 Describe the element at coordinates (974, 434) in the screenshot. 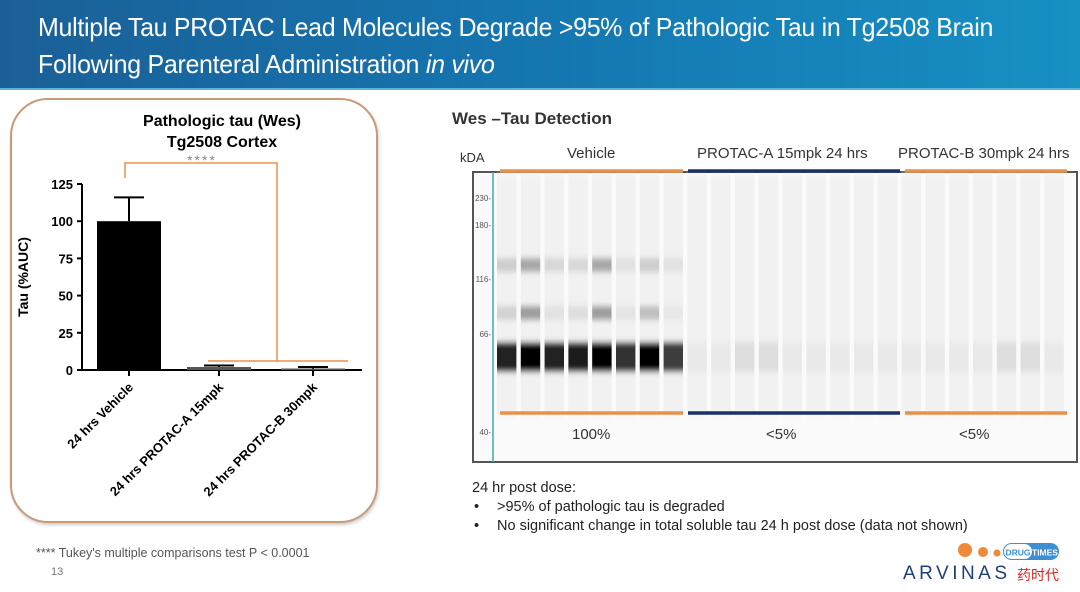

I see `percent-protac-b: <5%` at that location.